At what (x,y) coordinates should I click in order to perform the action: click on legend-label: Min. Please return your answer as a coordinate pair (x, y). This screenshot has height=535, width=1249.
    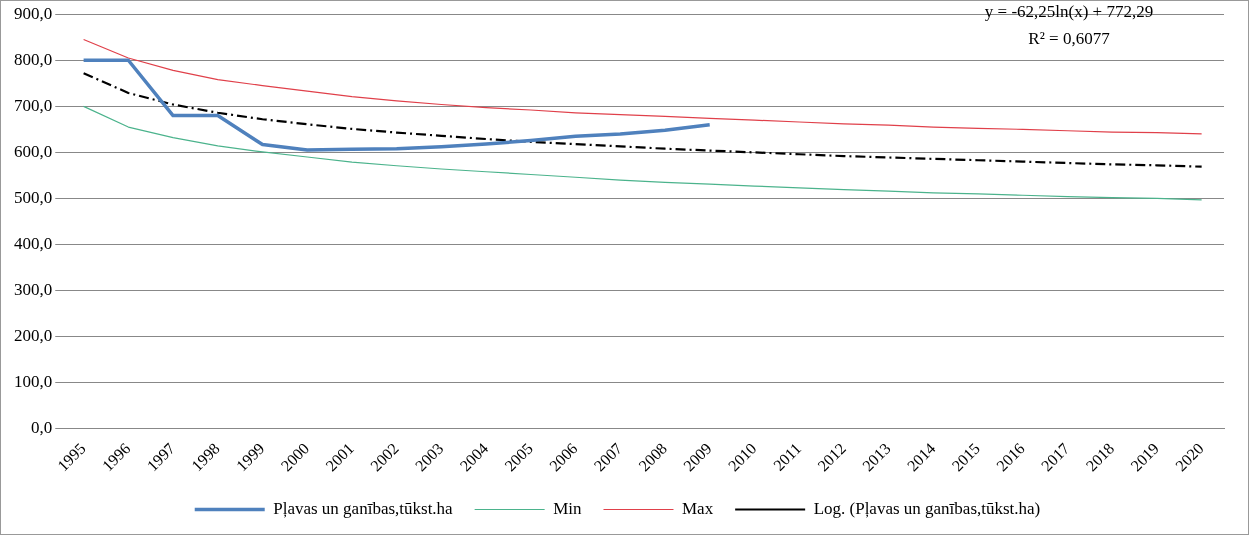
    Looking at the image, I should click on (567, 508).